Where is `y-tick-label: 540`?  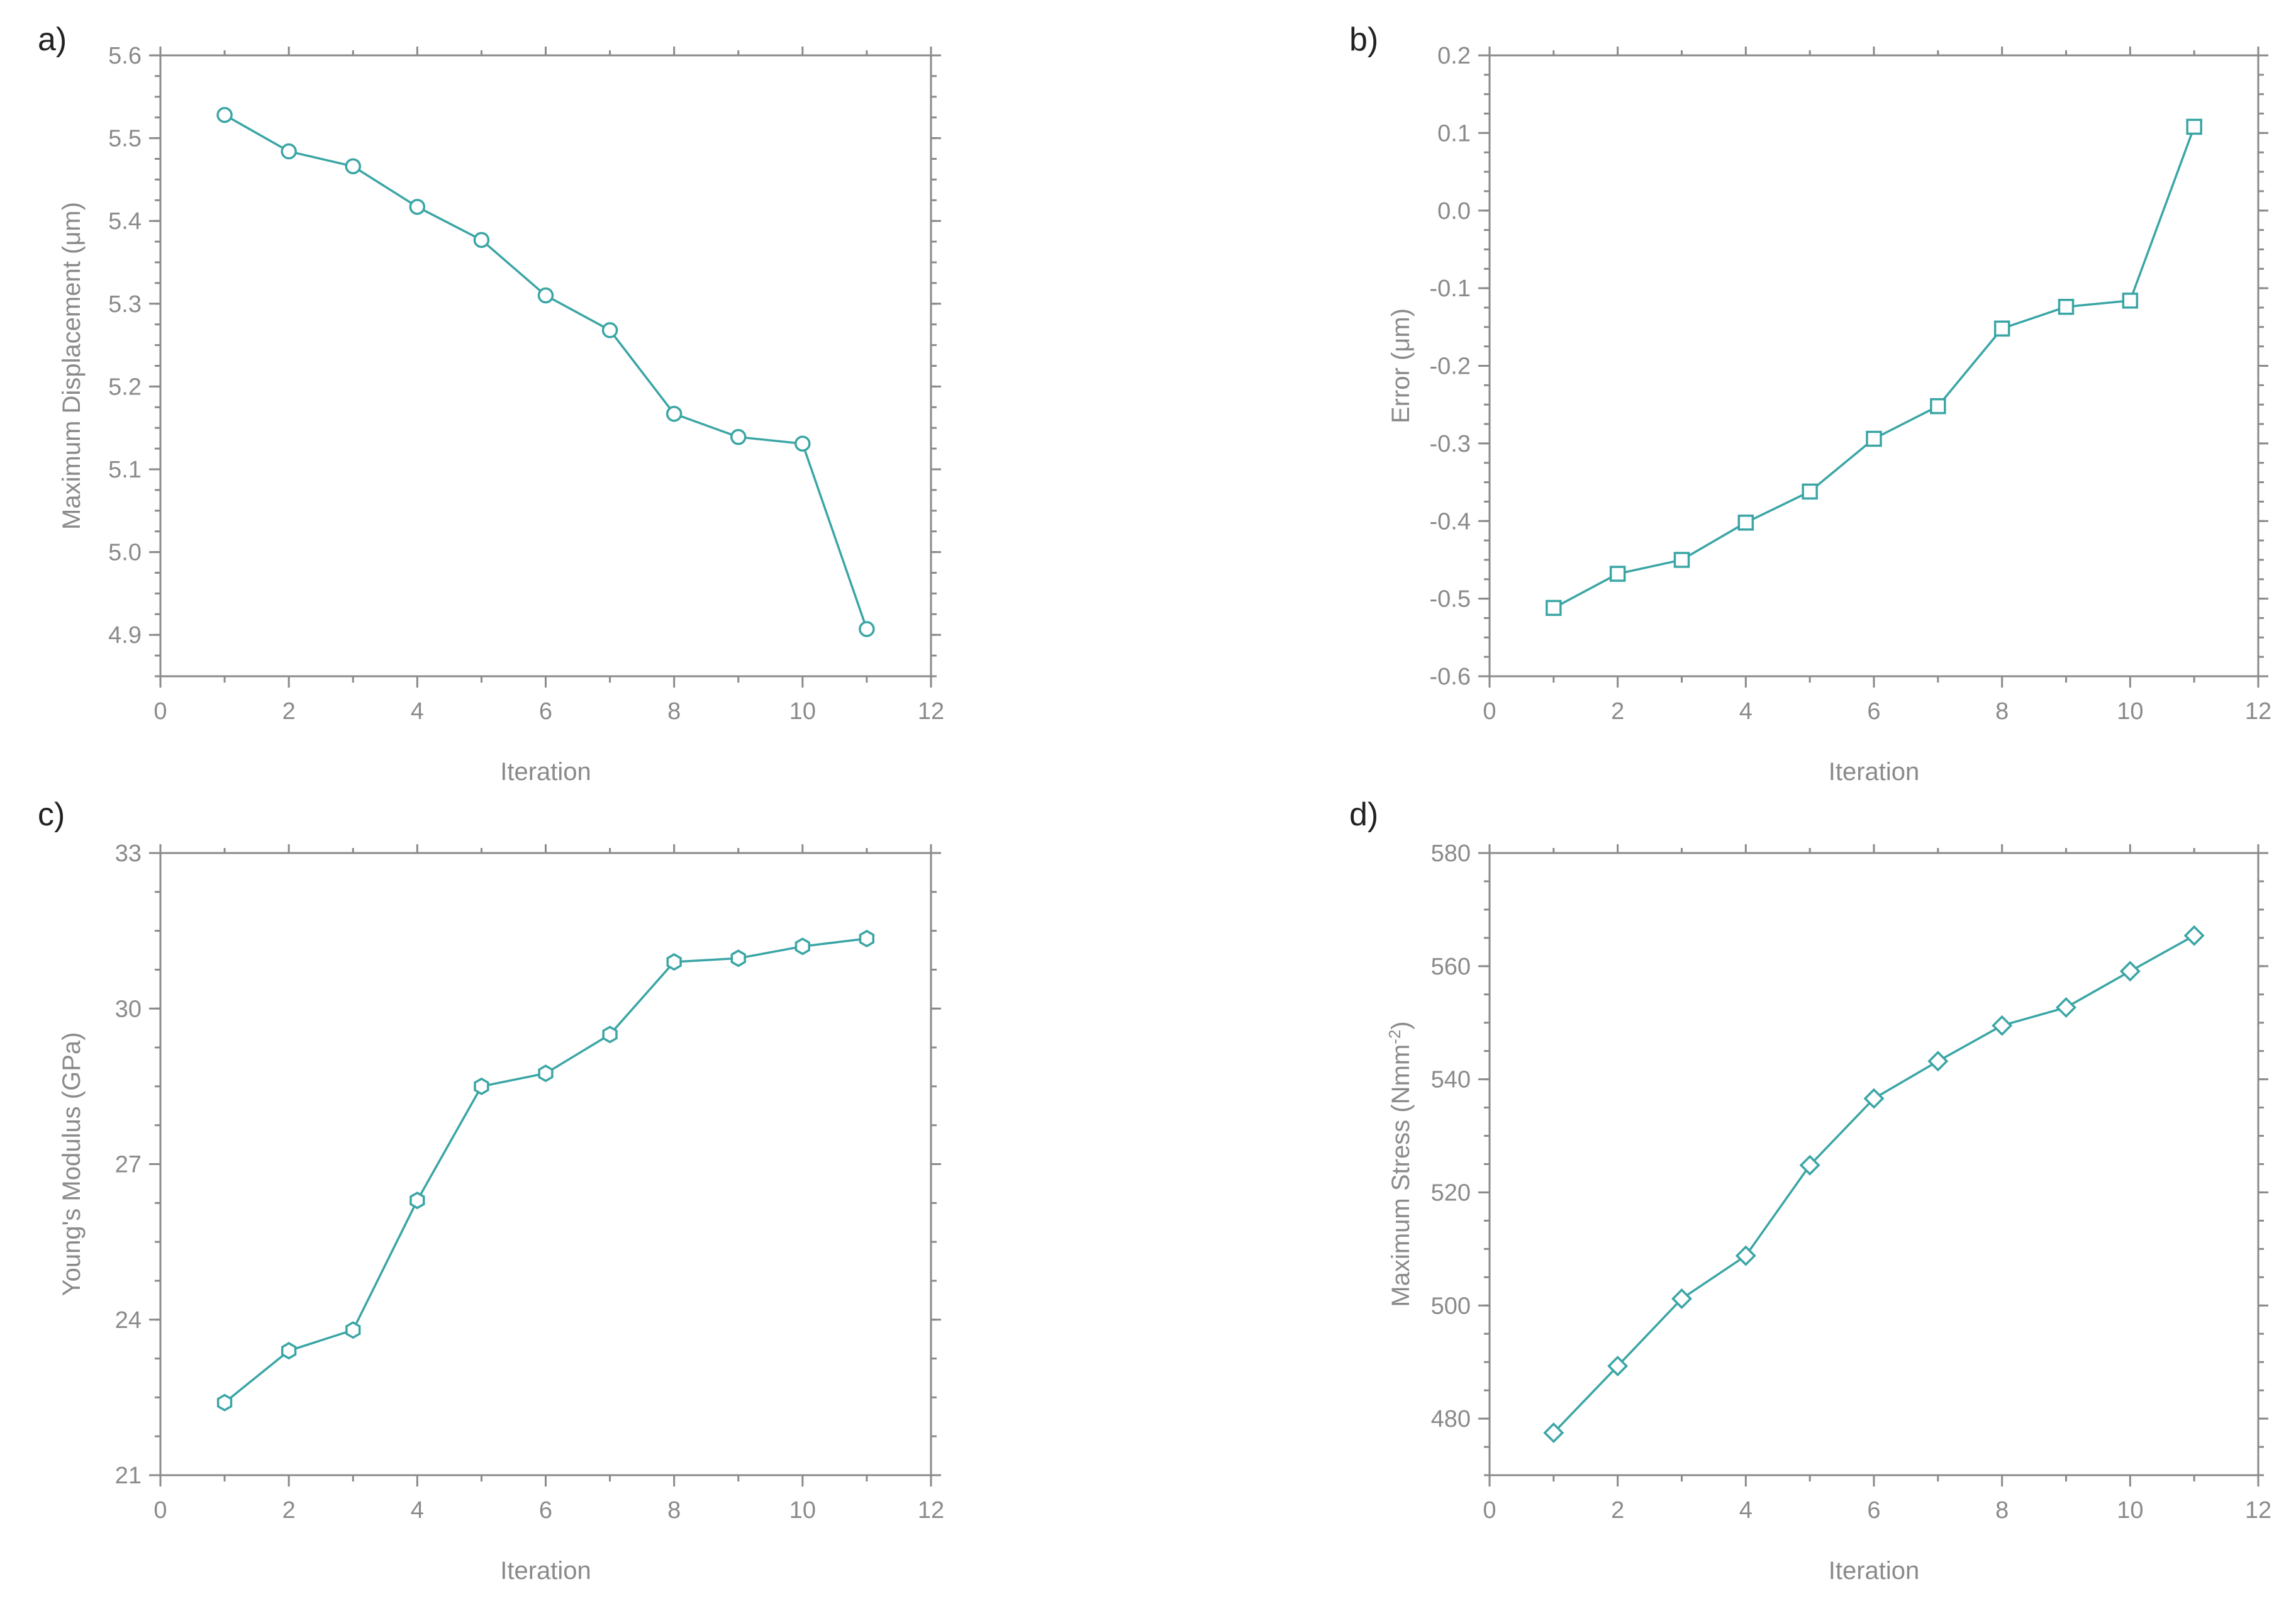
y-tick-label: 540 is located at coordinates (1451, 1080).